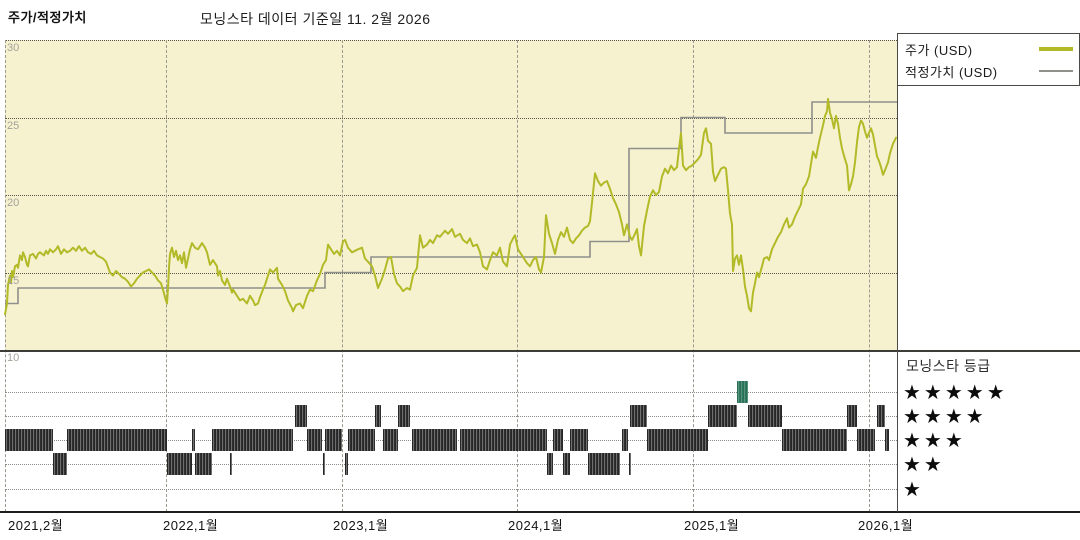  I want to click on side-panel-divider-line, so click(897, 272).